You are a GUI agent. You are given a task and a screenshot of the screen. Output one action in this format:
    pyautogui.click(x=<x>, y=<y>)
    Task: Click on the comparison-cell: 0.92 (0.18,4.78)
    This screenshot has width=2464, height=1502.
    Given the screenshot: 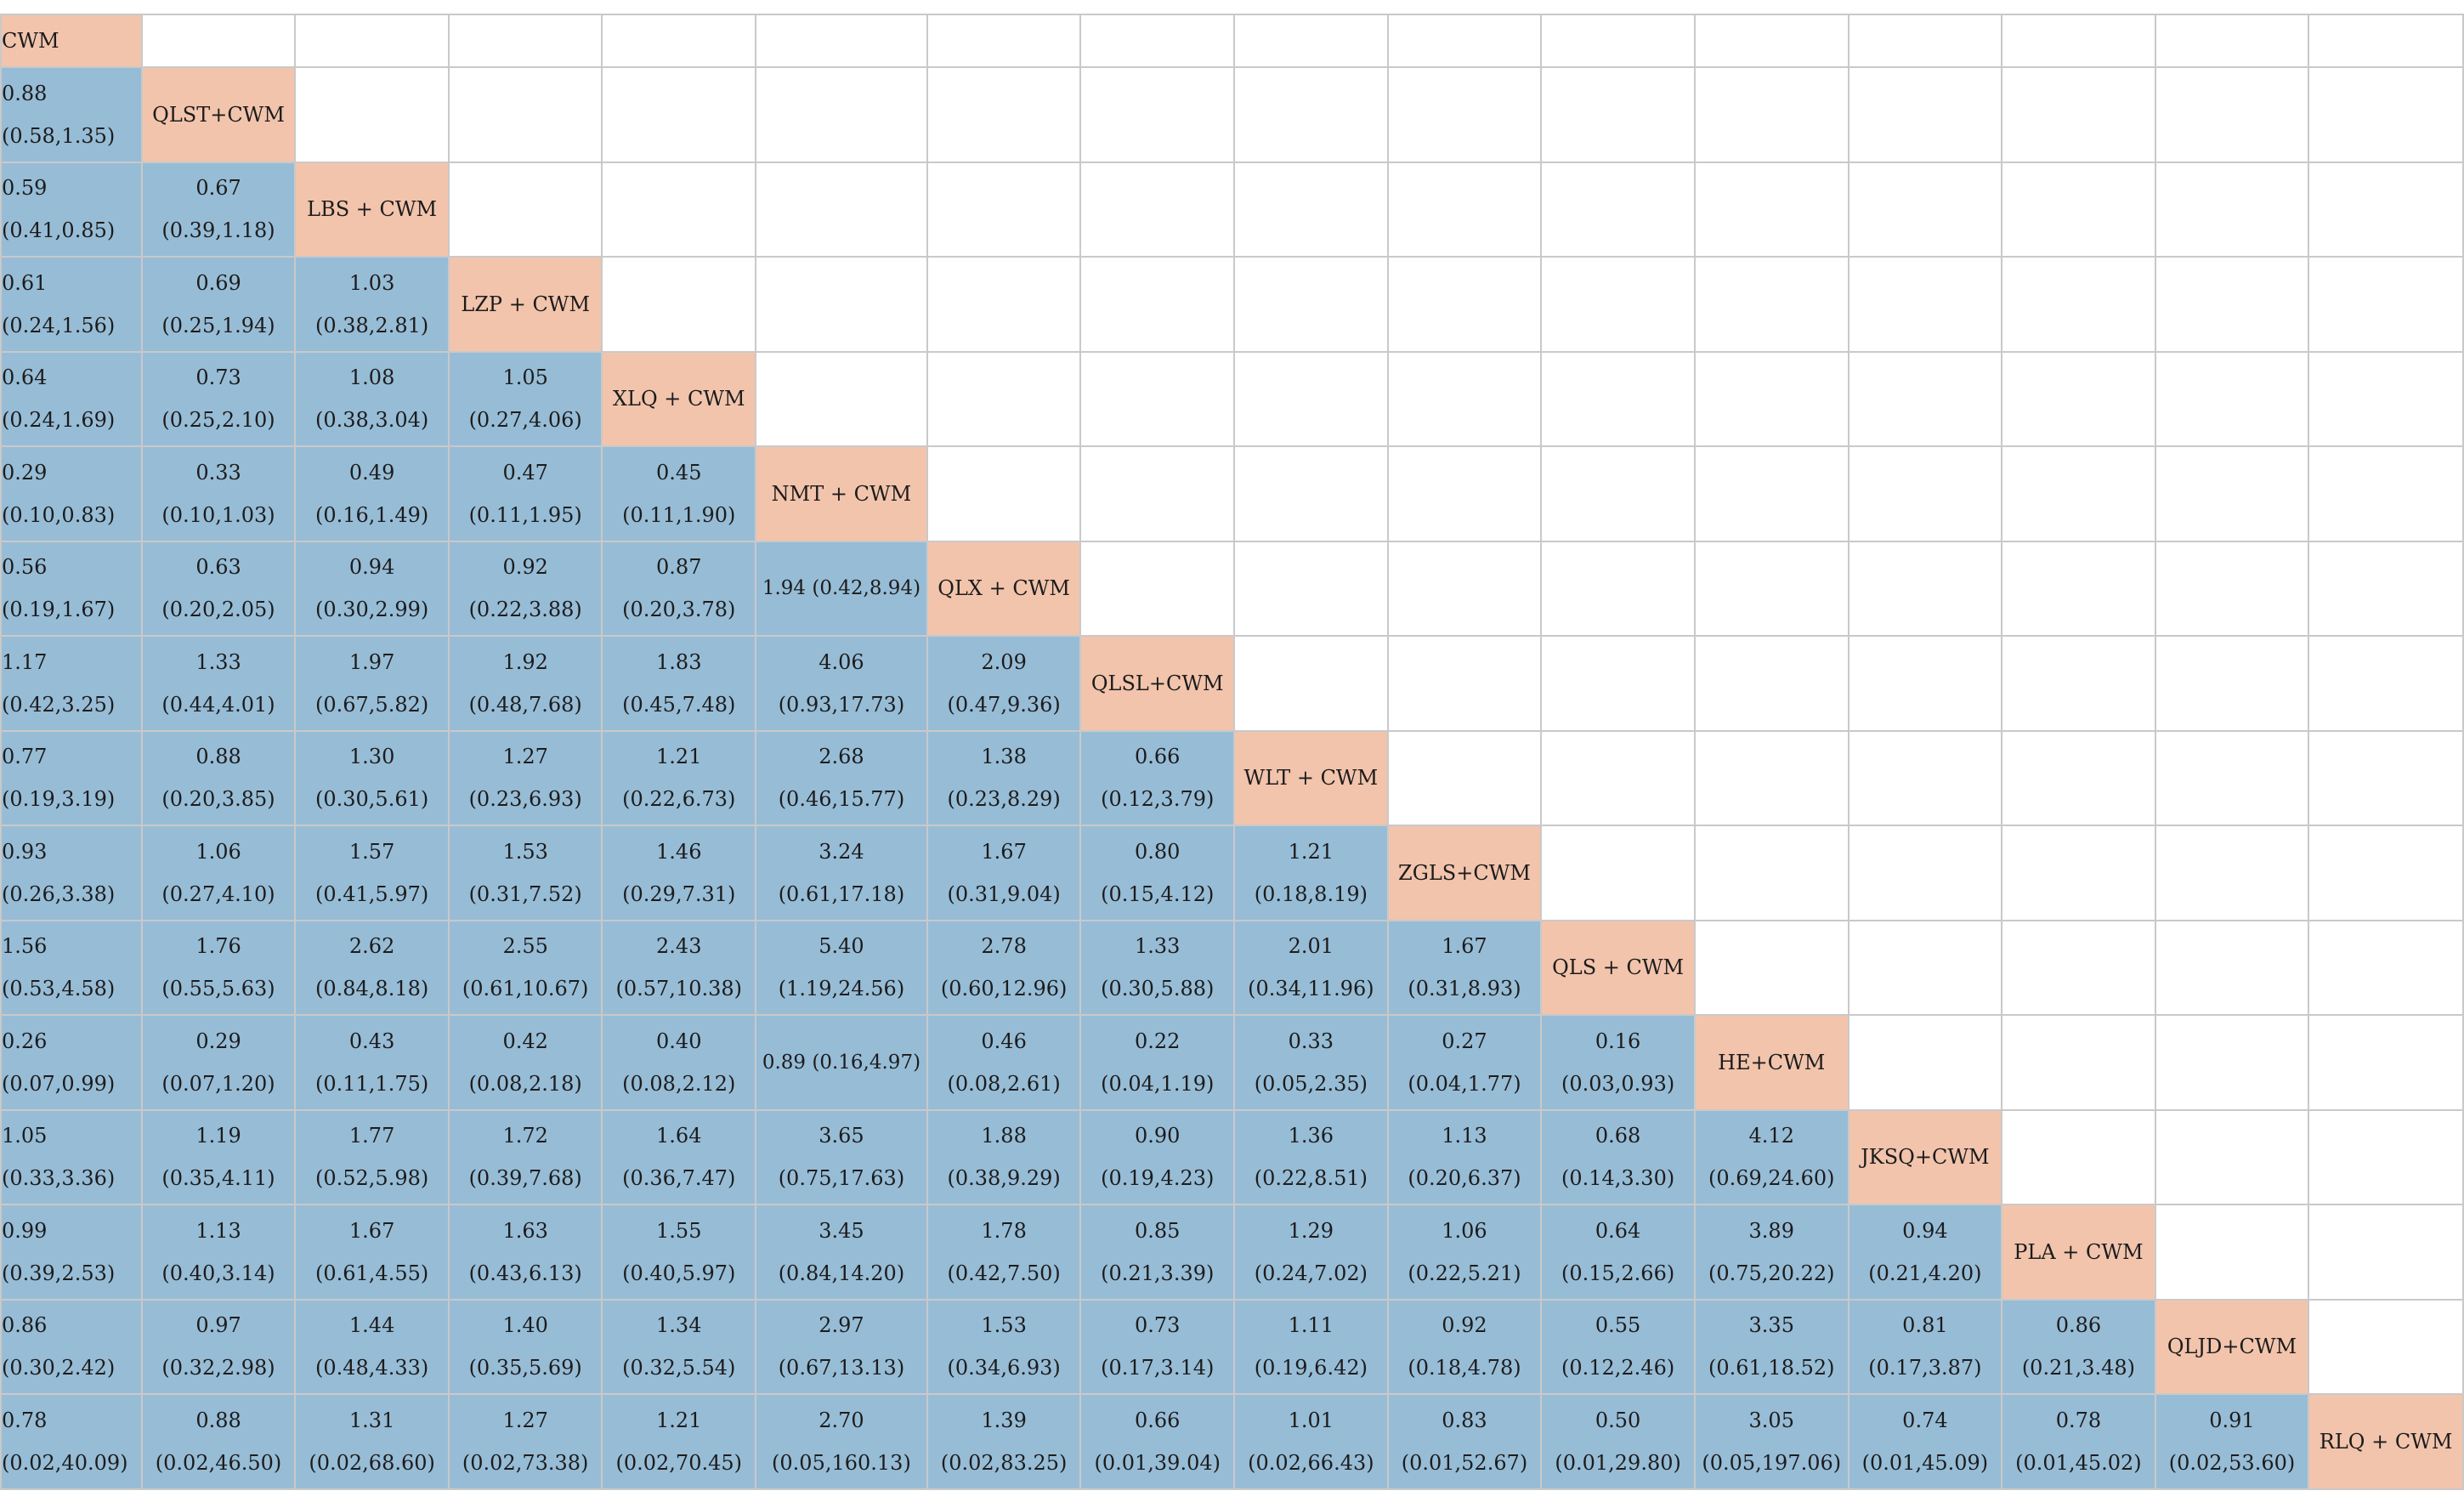 What is the action you would take?
    pyautogui.click(x=1465, y=1346)
    